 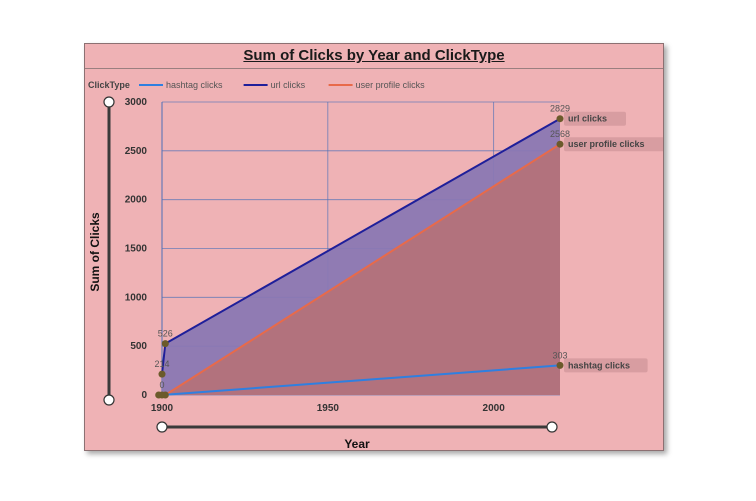 I want to click on x-axis-title: Year, so click(x=357, y=443).